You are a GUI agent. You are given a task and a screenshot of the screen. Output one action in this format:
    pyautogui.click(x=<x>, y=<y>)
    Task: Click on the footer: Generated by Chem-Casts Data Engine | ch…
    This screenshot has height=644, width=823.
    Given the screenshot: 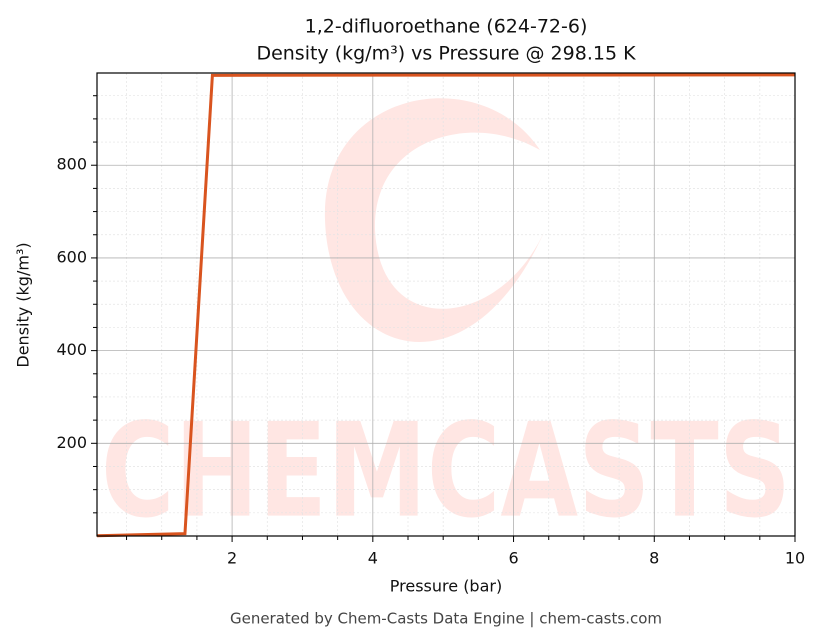 What is the action you would take?
    pyautogui.click(x=446, y=619)
    